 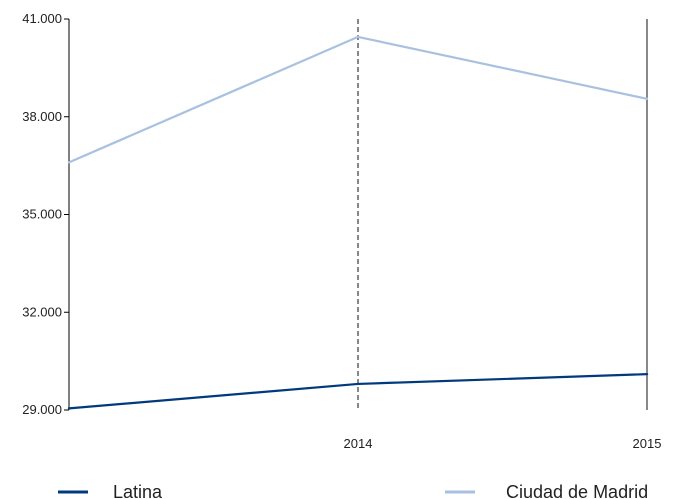 What do you see at coordinates (42, 214) in the screenshot?
I see `y-tick-label: 35.000` at bounding box center [42, 214].